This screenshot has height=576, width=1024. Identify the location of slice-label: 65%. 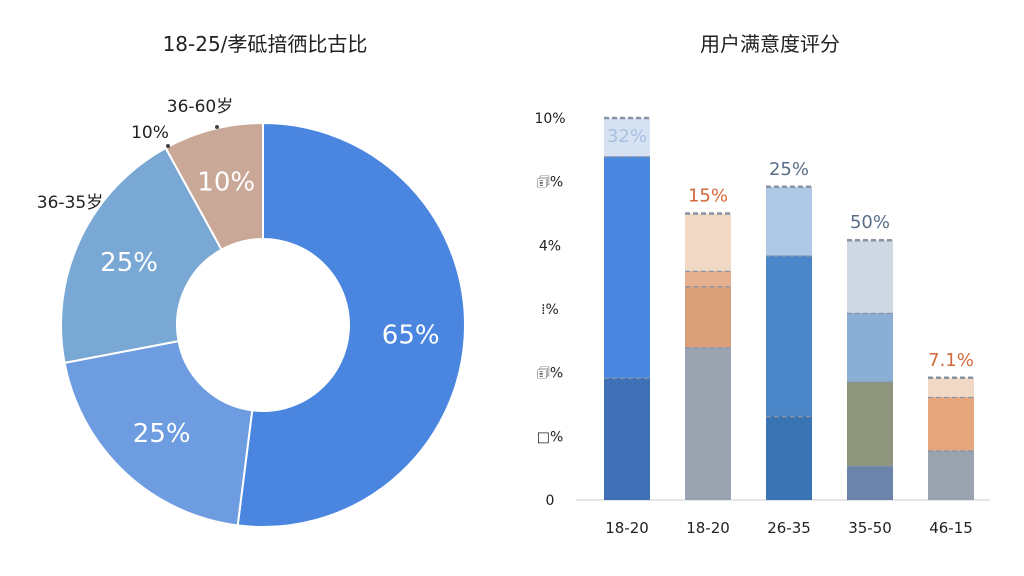
(411, 335).